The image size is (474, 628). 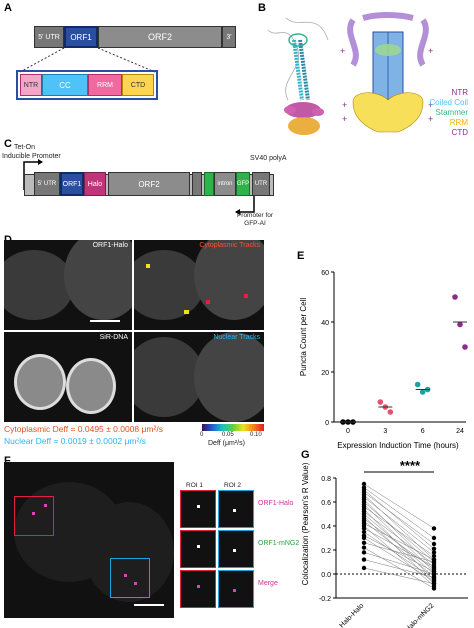 What do you see at coordinates (130, 578) in the screenshot?
I see `roi2-box` at bounding box center [130, 578].